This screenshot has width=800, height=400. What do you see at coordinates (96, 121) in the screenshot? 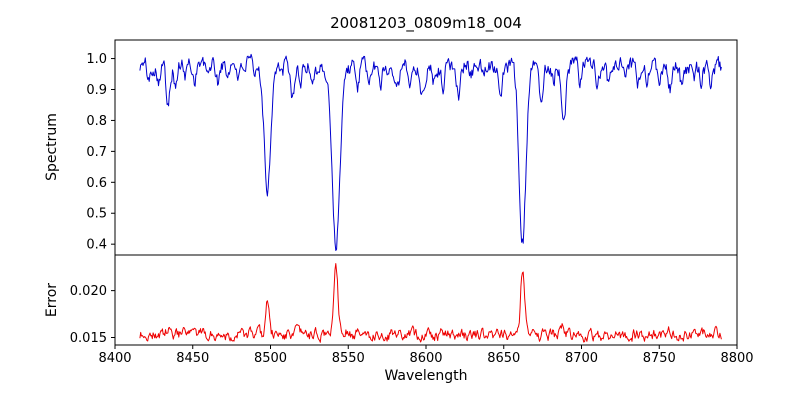
I see `y-tick-label: 0.8` at bounding box center [96, 121].